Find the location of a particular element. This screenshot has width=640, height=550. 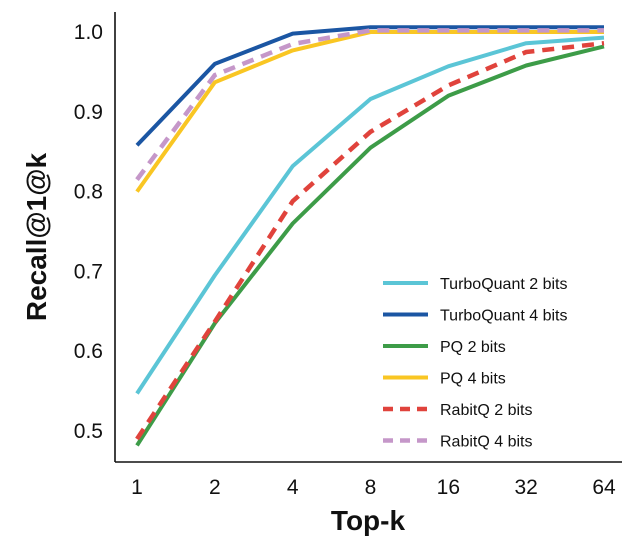

legend-item: TurboQuant 2 bits is located at coordinates (475, 284).